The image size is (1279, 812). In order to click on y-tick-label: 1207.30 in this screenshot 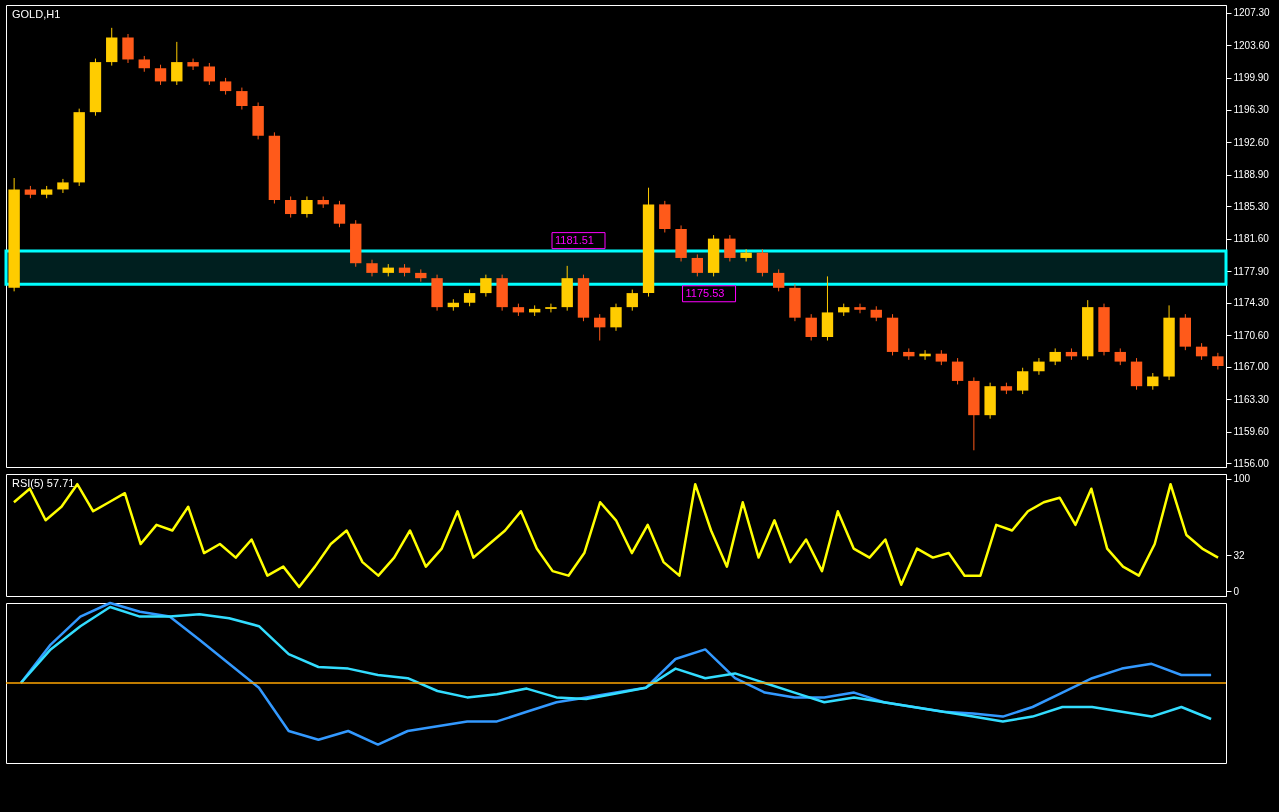, I will do `click(1252, 13)`.